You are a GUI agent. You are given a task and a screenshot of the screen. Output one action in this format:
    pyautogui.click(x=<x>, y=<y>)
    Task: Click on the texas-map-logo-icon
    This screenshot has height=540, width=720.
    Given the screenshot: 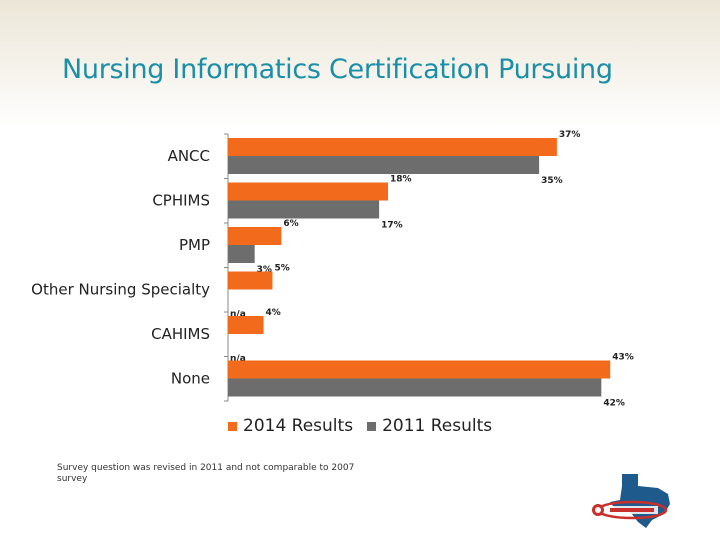 What is the action you would take?
    pyautogui.click(x=631, y=501)
    